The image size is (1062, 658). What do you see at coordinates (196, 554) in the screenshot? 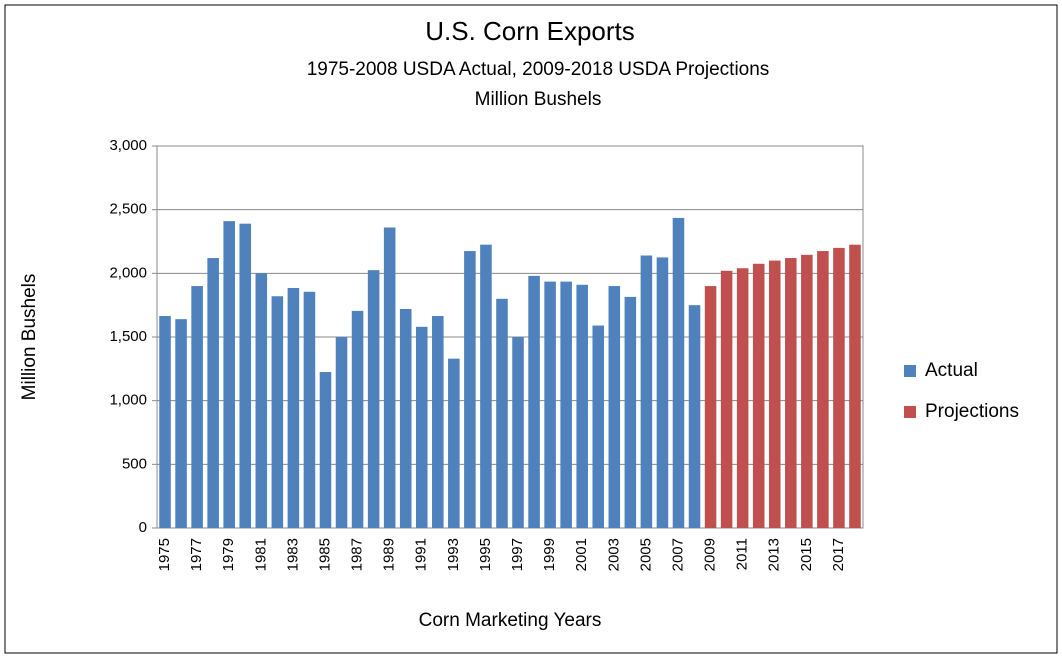
I see `x-tick-label: 1977` at bounding box center [196, 554].